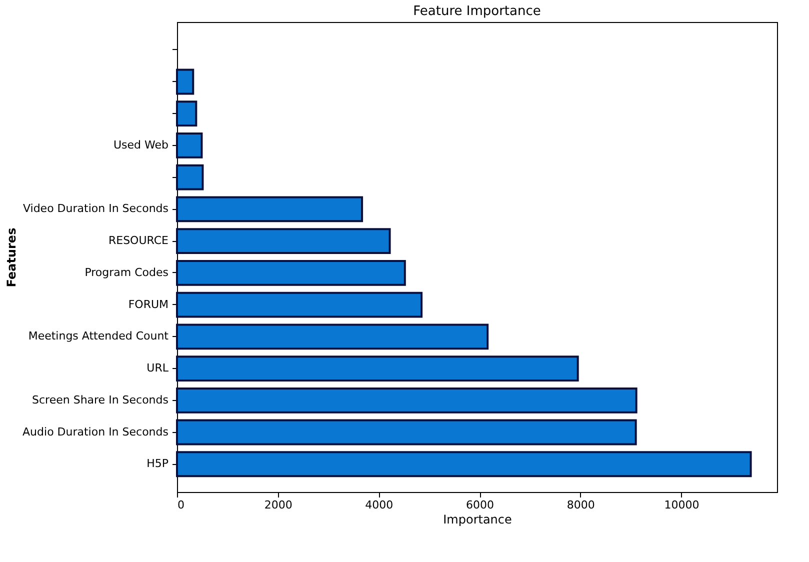  Describe the element at coordinates (477, 519) in the screenshot. I see `x-axis-title: Importance` at that location.